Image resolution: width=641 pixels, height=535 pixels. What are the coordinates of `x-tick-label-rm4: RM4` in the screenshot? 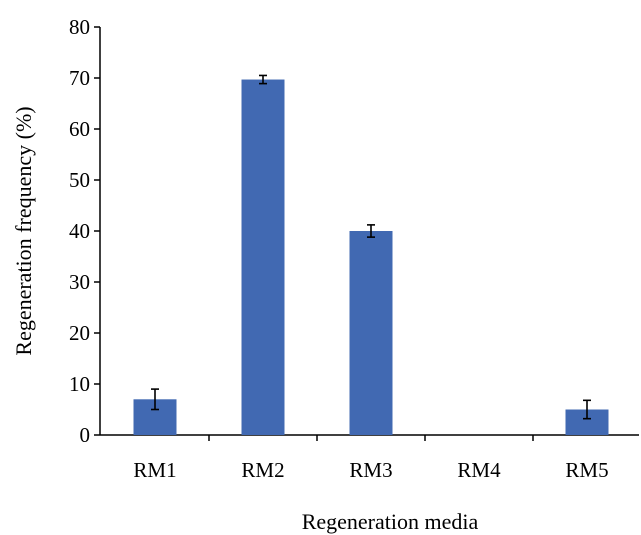 It's located at (479, 470).